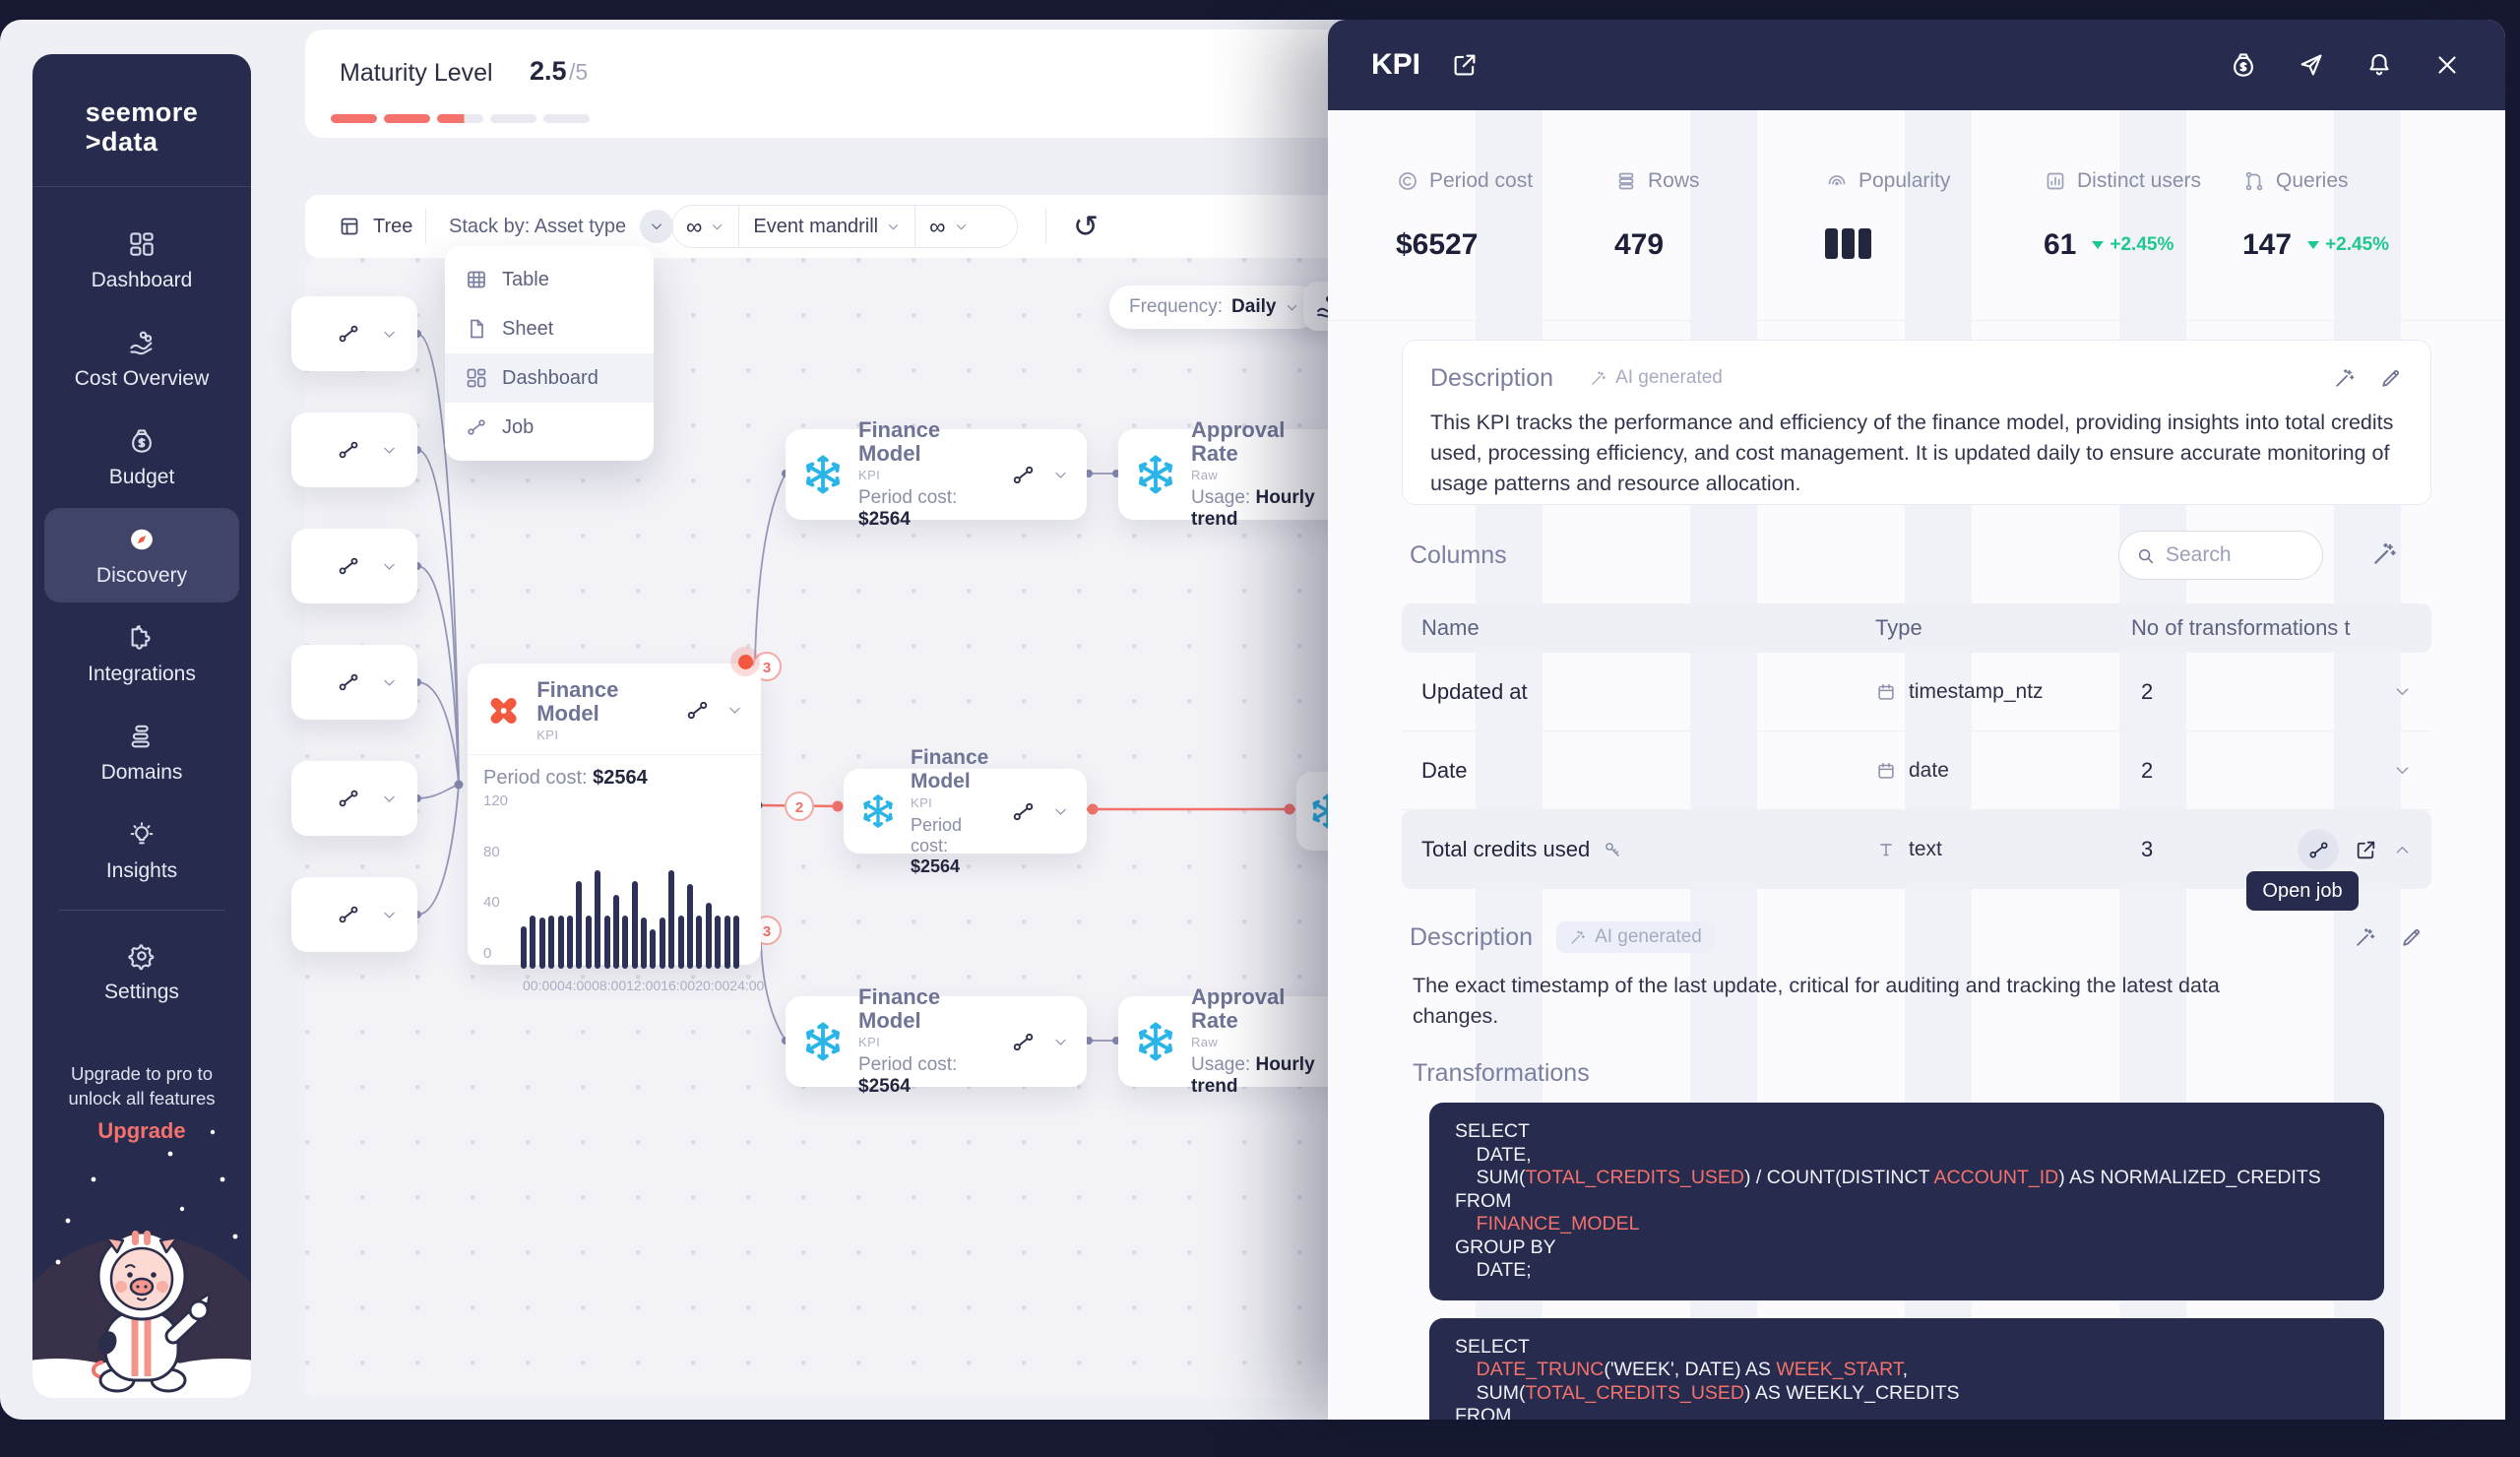  What do you see at coordinates (2147, 849) in the screenshot?
I see `transformations-count: 3` at bounding box center [2147, 849].